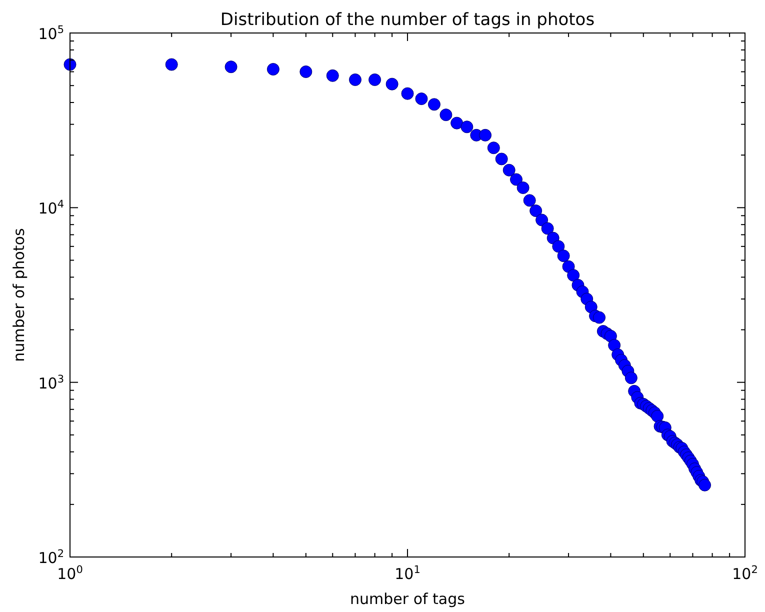 The width and height of the screenshot is (765, 612). What do you see at coordinates (51, 33) in the screenshot?
I see `y-tick-label: 10$^{5}$` at bounding box center [51, 33].